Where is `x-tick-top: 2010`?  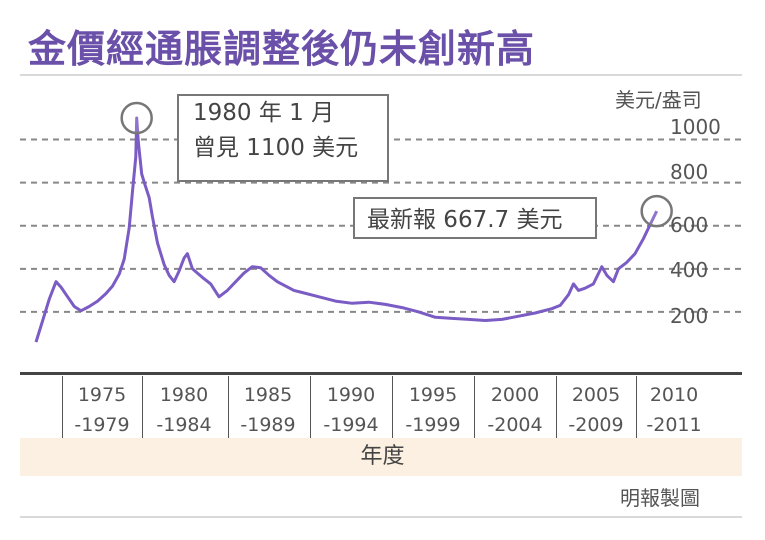 x-tick-top: 2010 is located at coordinates (674, 395).